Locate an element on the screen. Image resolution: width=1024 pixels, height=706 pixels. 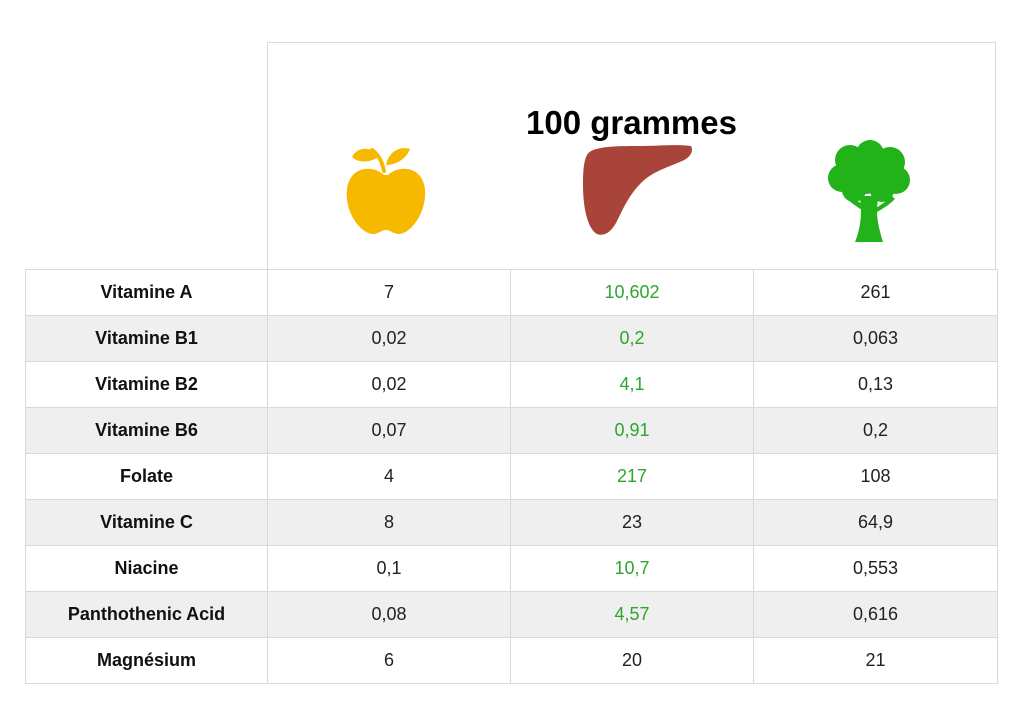
table-row: Folate 4 217 108 is located at coordinates (511, 476).